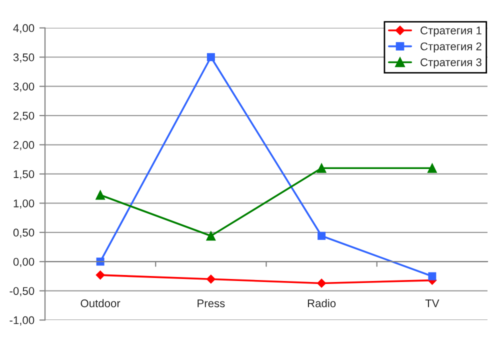 This screenshot has height=349, width=500. I want to click on y-tick-label: 0,50, so click(23, 233).